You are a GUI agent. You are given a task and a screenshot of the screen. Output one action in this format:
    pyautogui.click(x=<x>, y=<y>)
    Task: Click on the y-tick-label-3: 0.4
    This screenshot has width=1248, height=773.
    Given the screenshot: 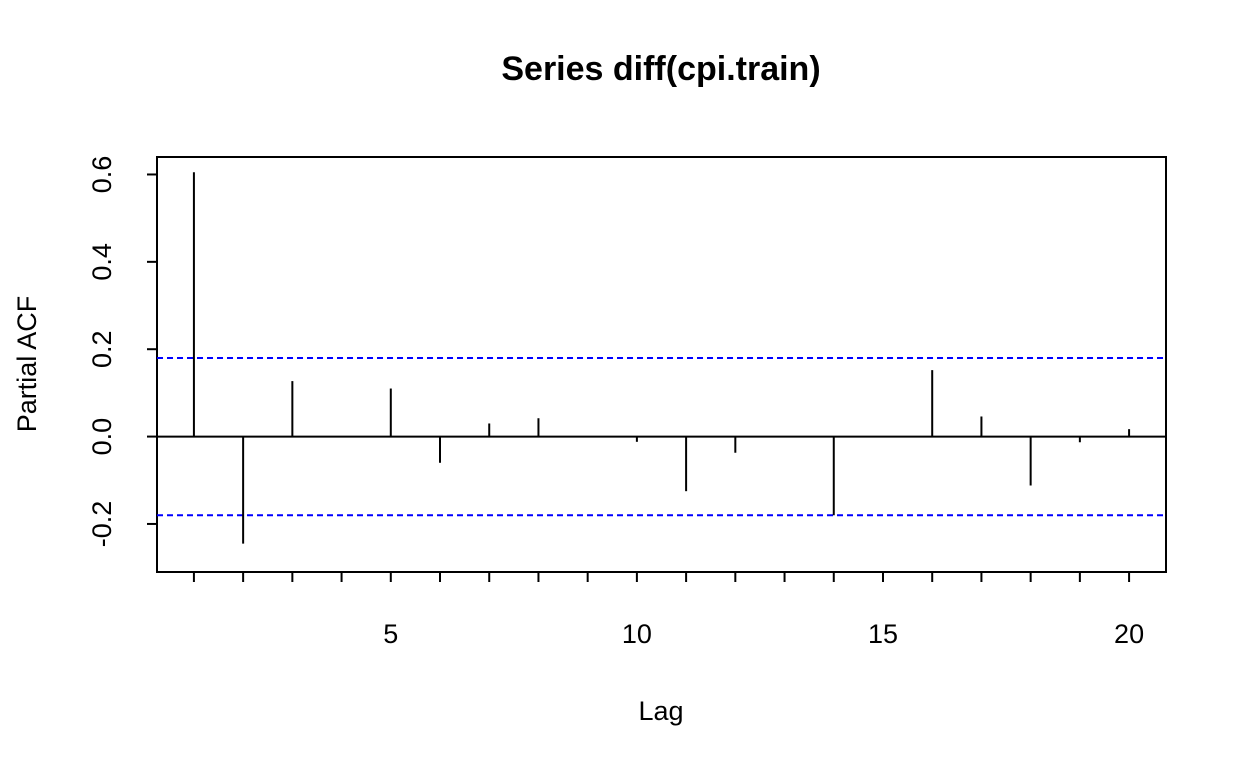 What is the action you would take?
    pyautogui.click(x=102, y=262)
    